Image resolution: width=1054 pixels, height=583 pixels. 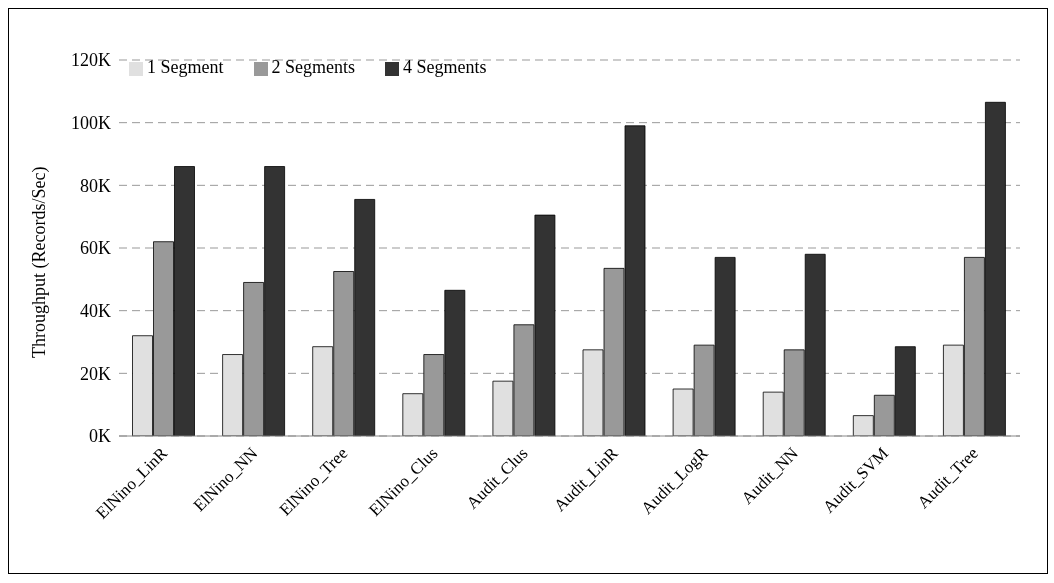 I want to click on y-tick-label: 100K, so click(x=91, y=123).